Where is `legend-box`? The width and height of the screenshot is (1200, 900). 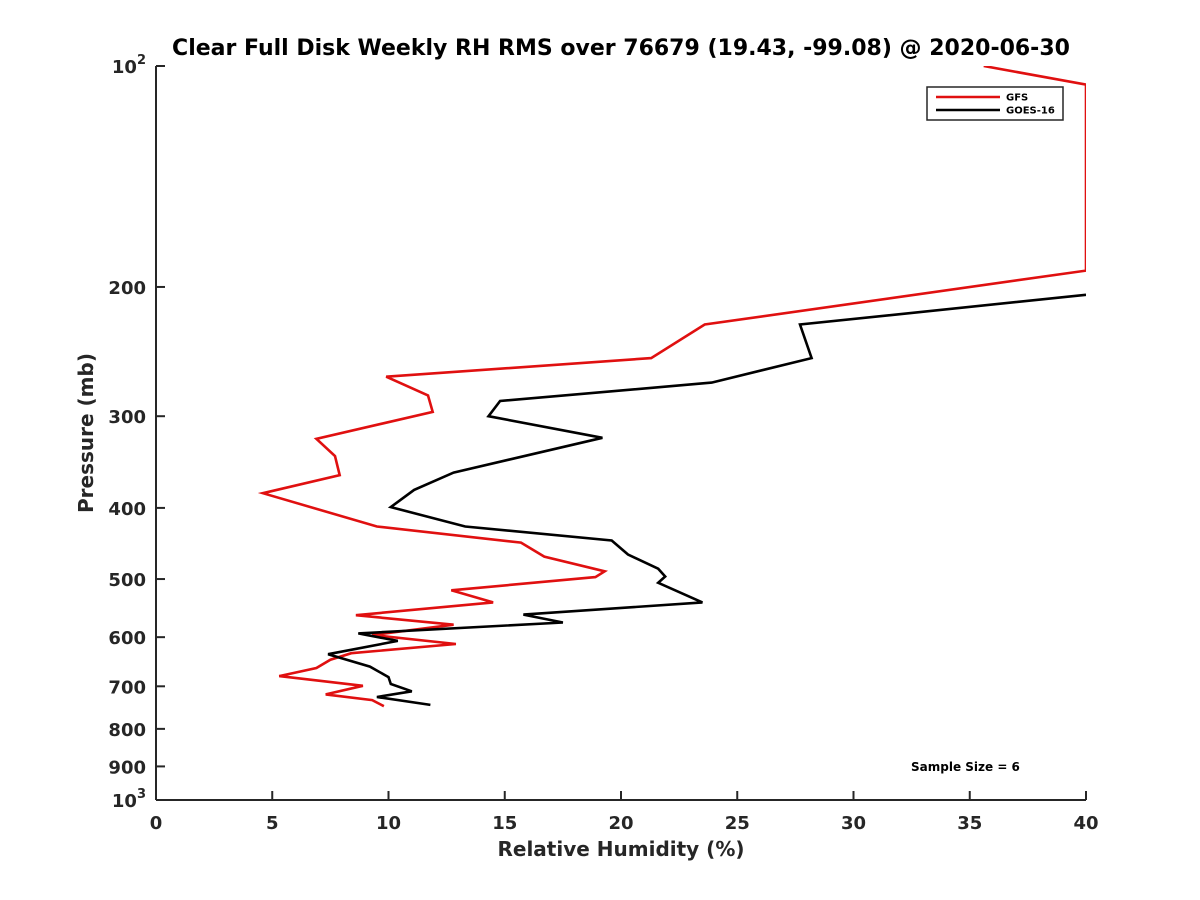
legend-box is located at coordinates (995, 103).